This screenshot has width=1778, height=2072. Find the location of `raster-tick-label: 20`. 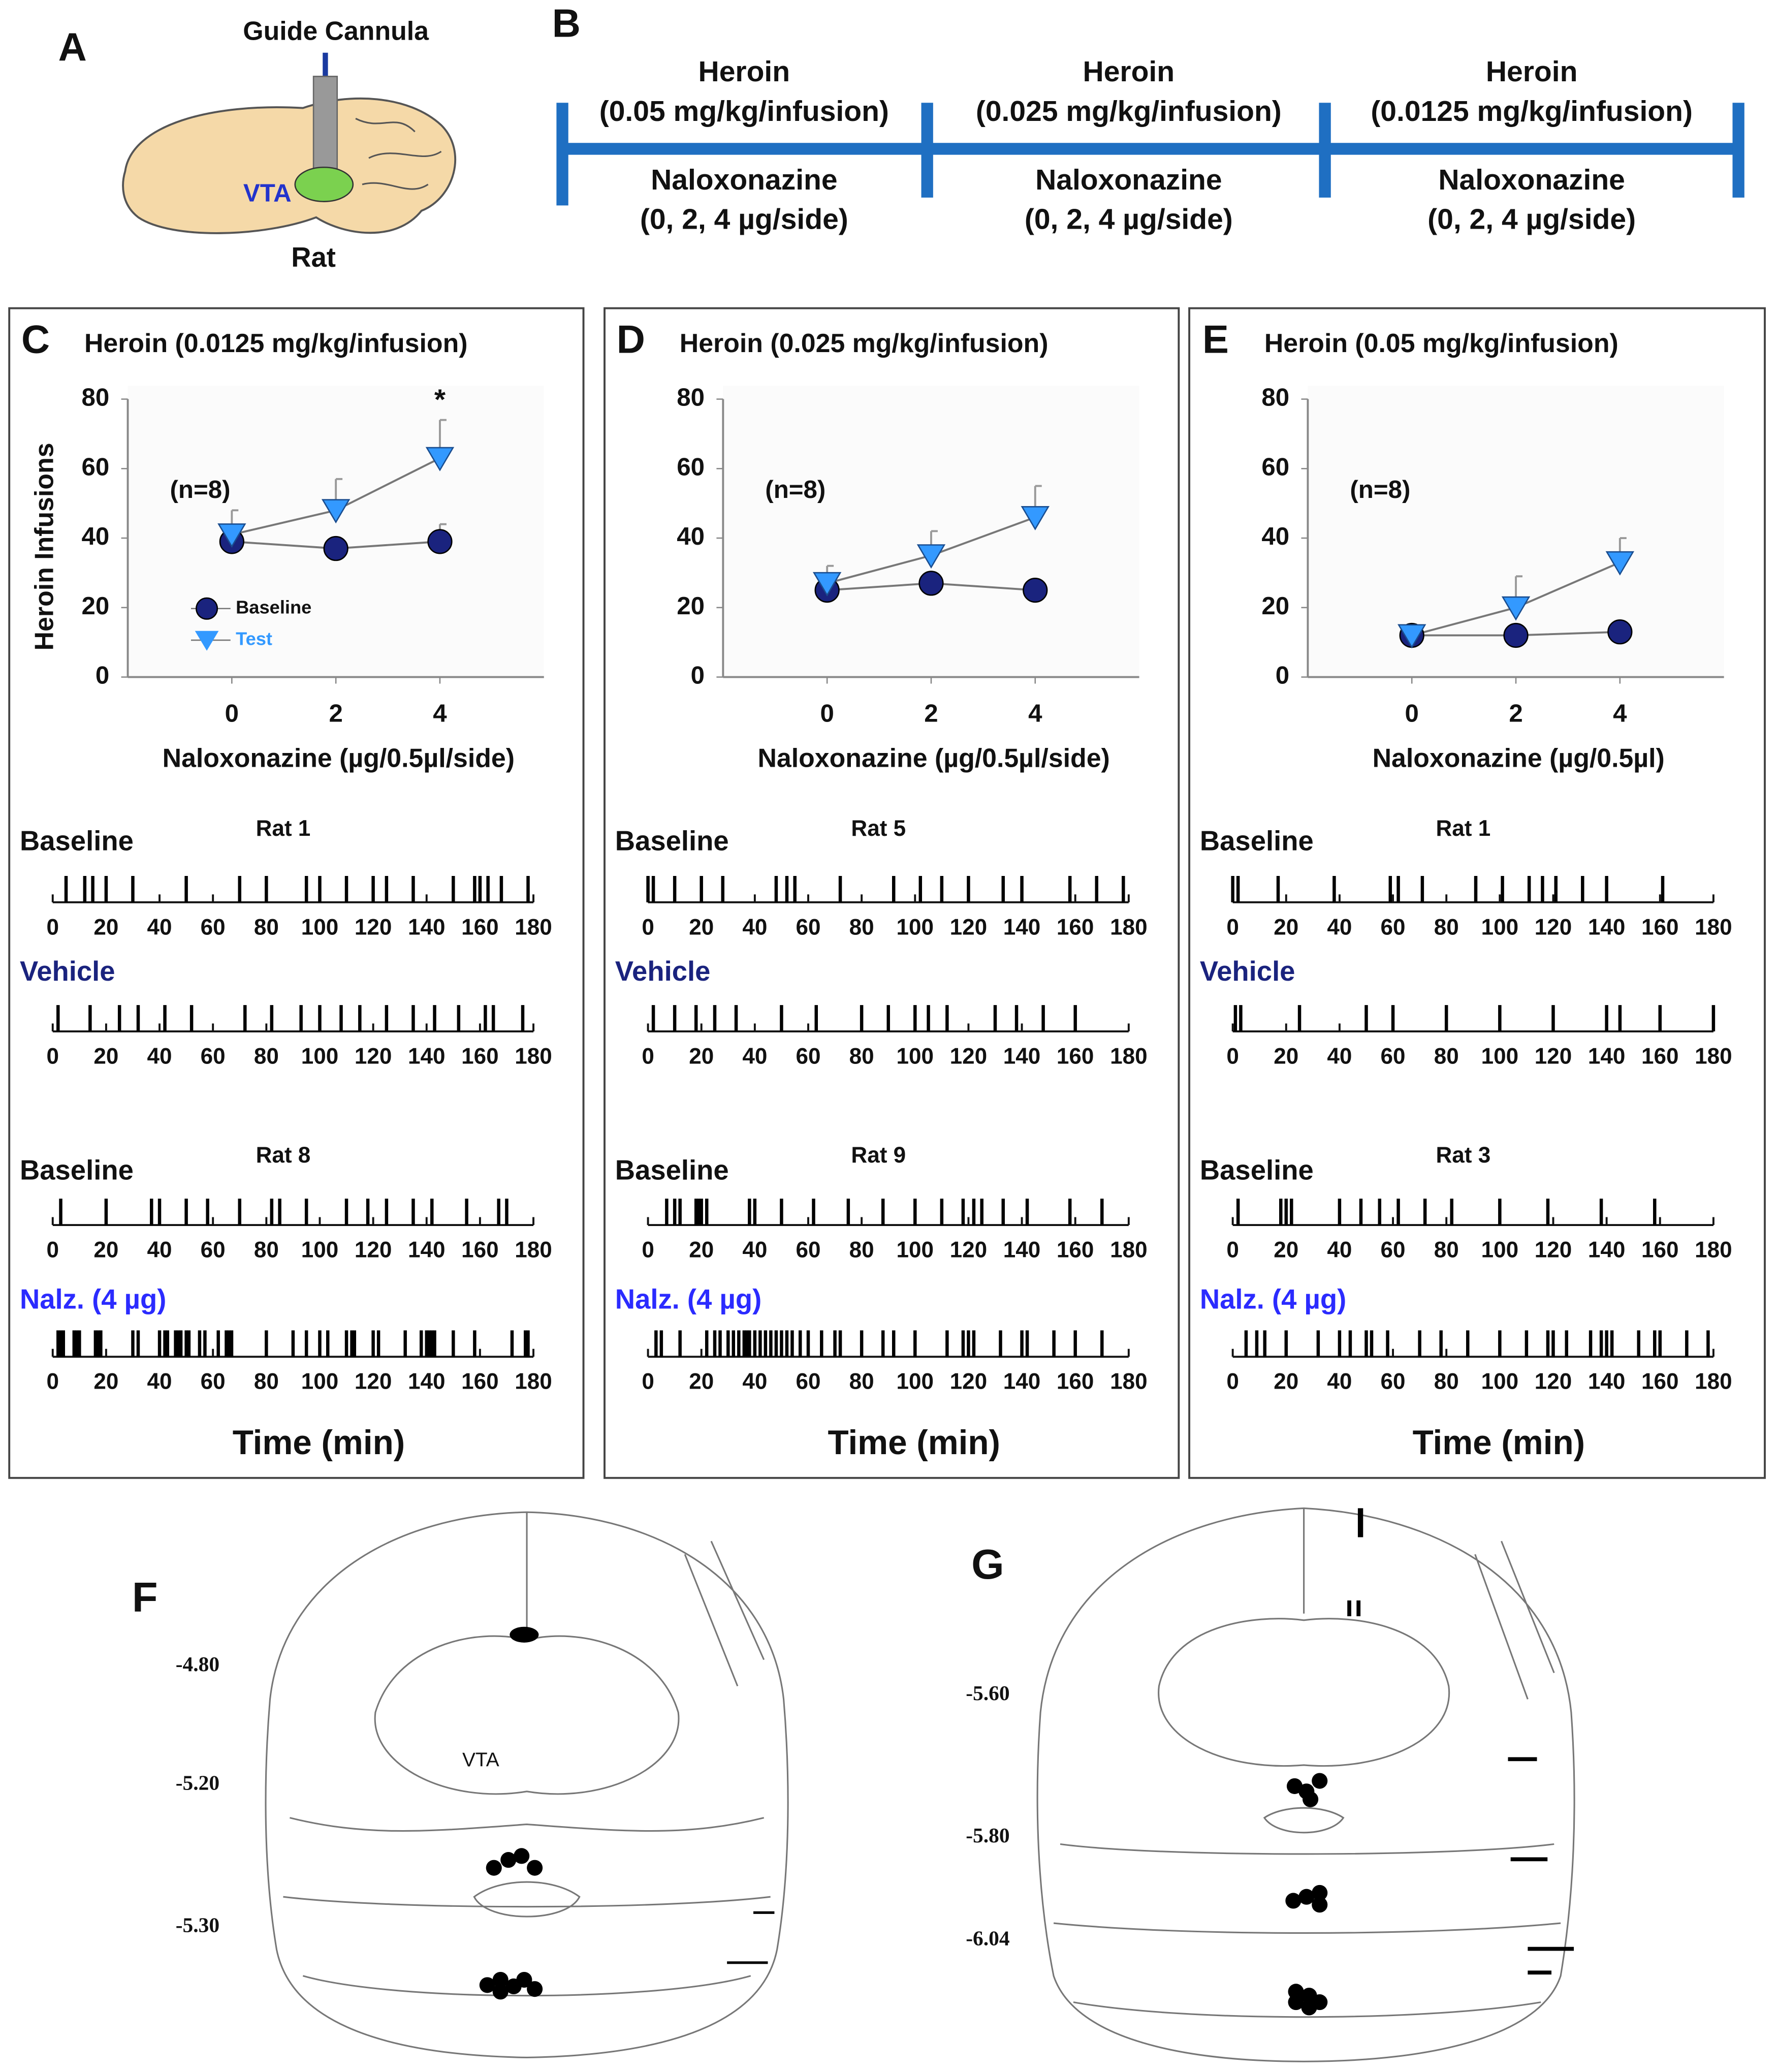

raster-tick-label: 20 is located at coordinates (106, 1056).